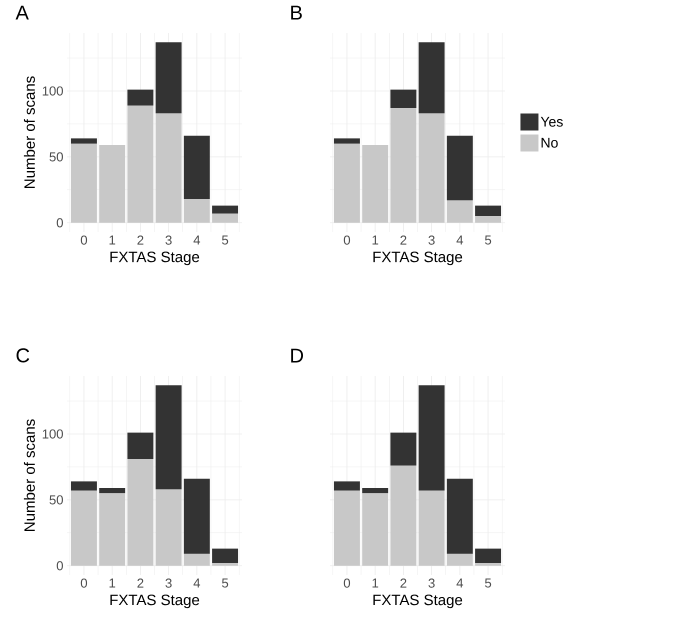  Describe the element at coordinates (550, 143) in the screenshot. I see `legend-label: No` at that location.